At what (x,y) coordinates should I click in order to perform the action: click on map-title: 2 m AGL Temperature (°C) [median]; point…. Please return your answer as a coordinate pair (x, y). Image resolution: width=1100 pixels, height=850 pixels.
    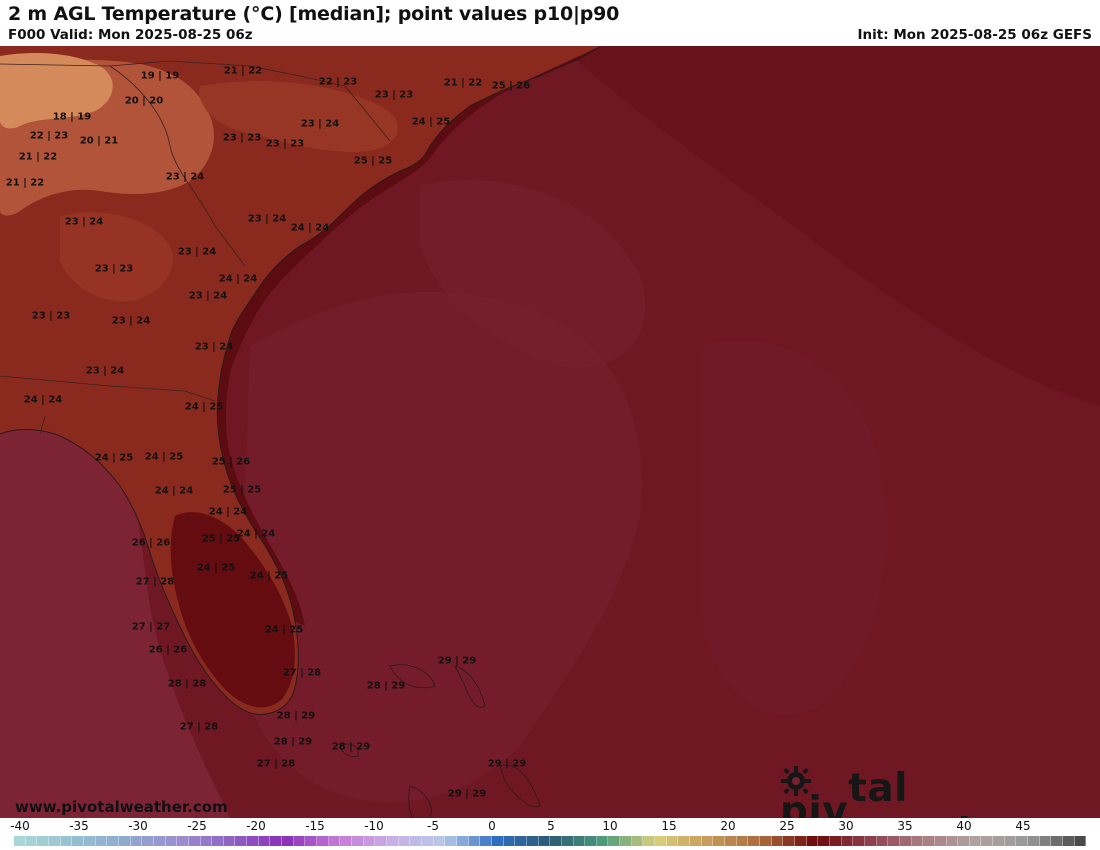
    Looking at the image, I should click on (314, 14).